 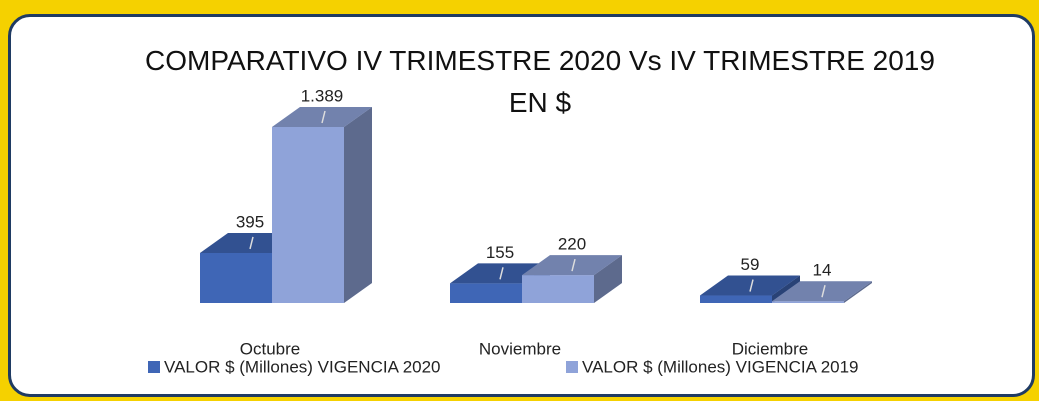 What do you see at coordinates (250, 221) in the screenshot?
I see `data-label: 395` at bounding box center [250, 221].